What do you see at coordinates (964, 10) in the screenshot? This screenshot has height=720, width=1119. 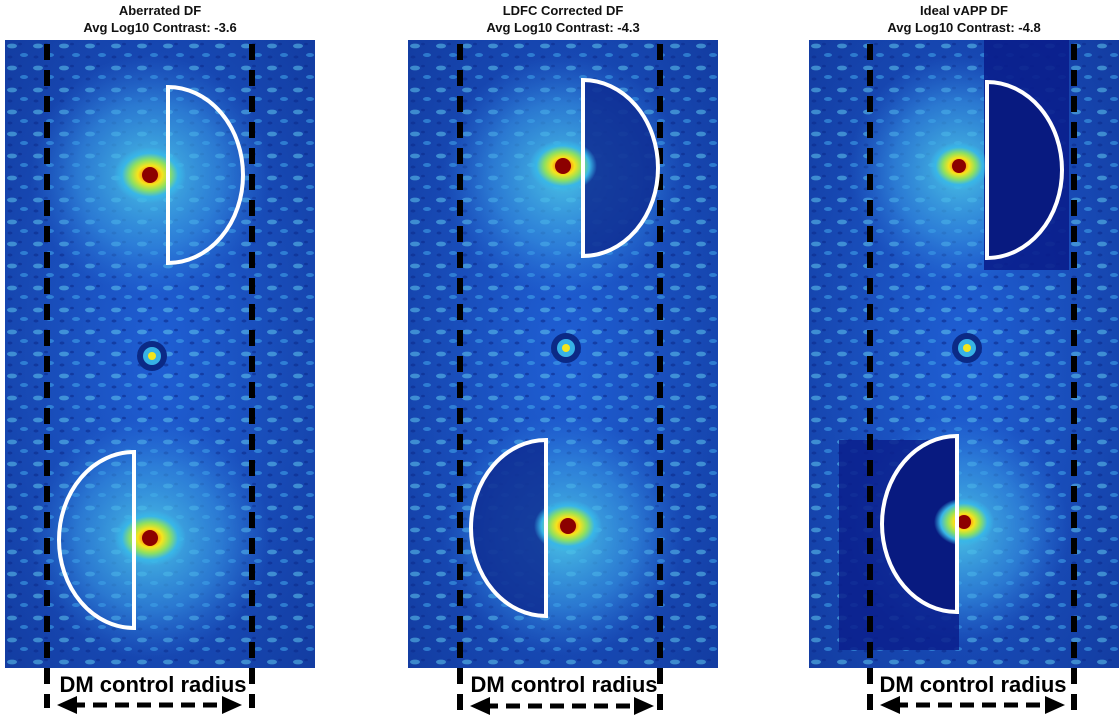 I see `panel-title: Ideal vAPP DF` at bounding box center [964, 10].